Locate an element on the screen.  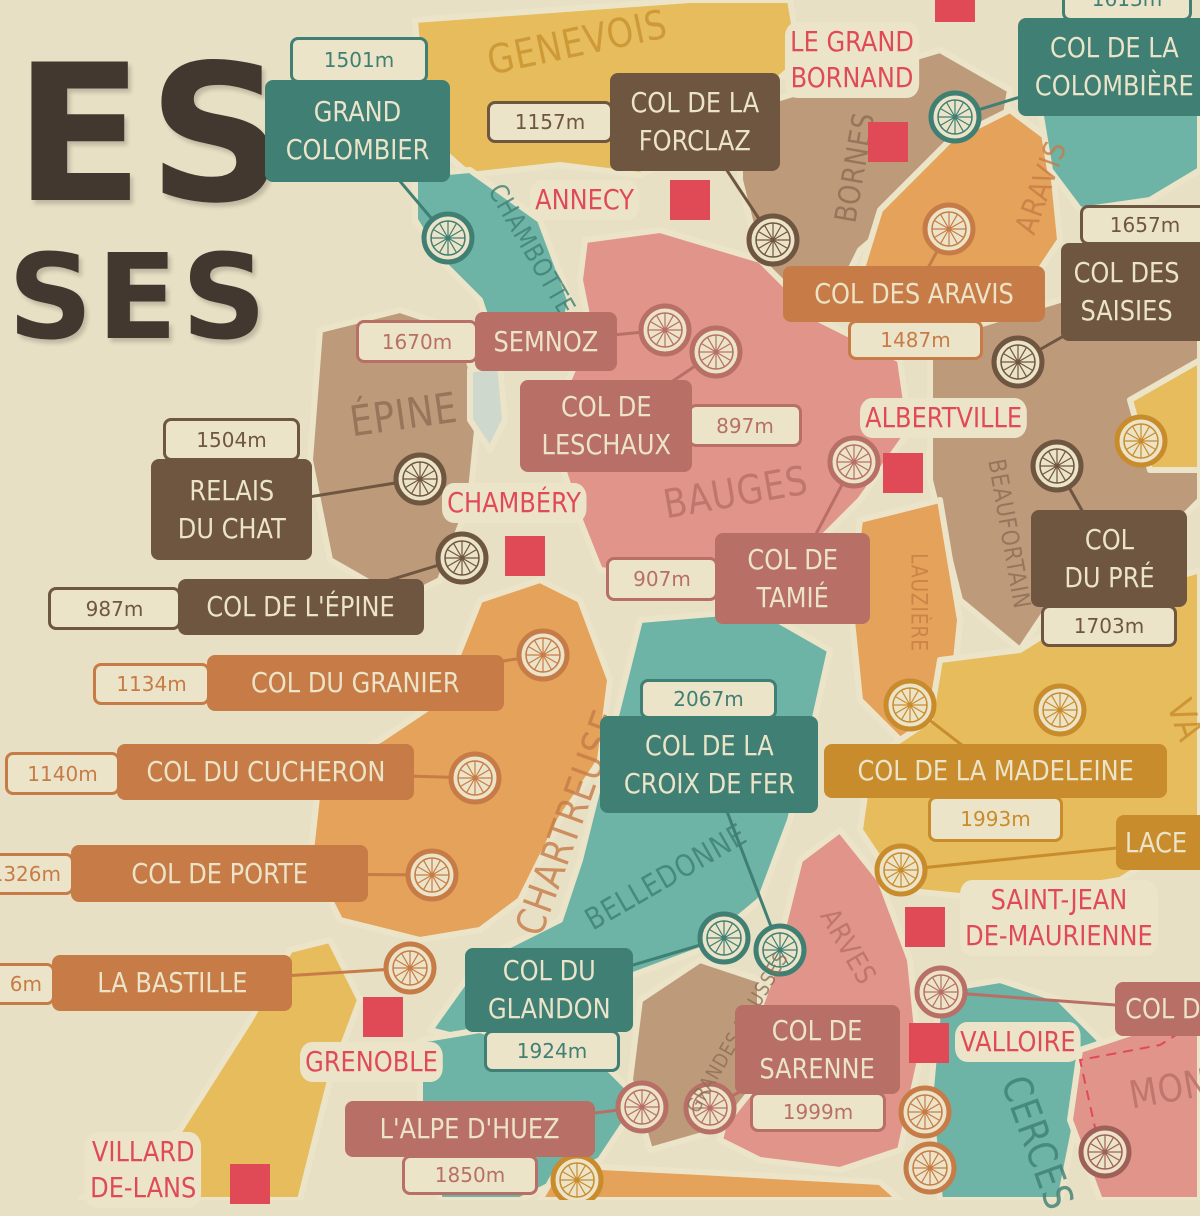
col-name: COL DE LA MADELEINE is located at coordinates (995, 770).